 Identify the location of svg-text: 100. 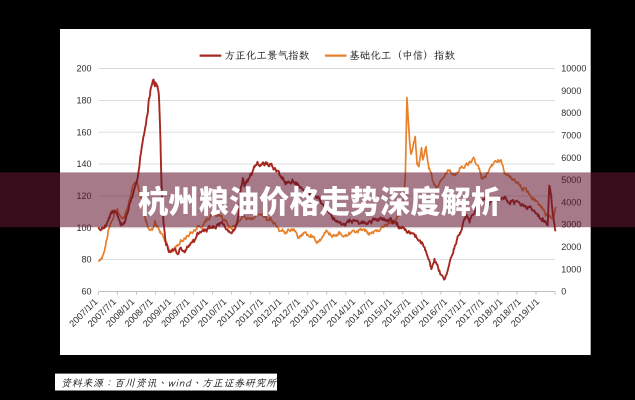
(83, 228).